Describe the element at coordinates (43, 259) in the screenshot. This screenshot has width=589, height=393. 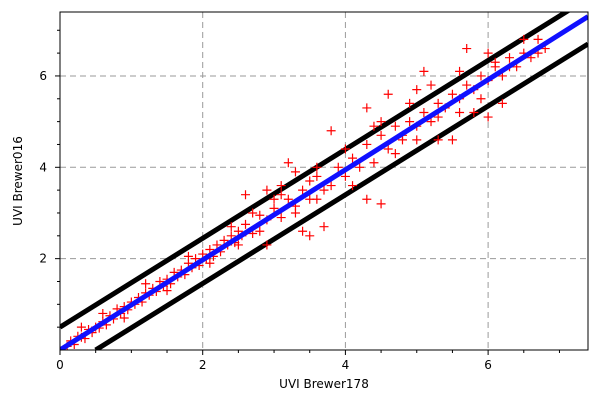
I see `y-tick-label: 2` at that location.